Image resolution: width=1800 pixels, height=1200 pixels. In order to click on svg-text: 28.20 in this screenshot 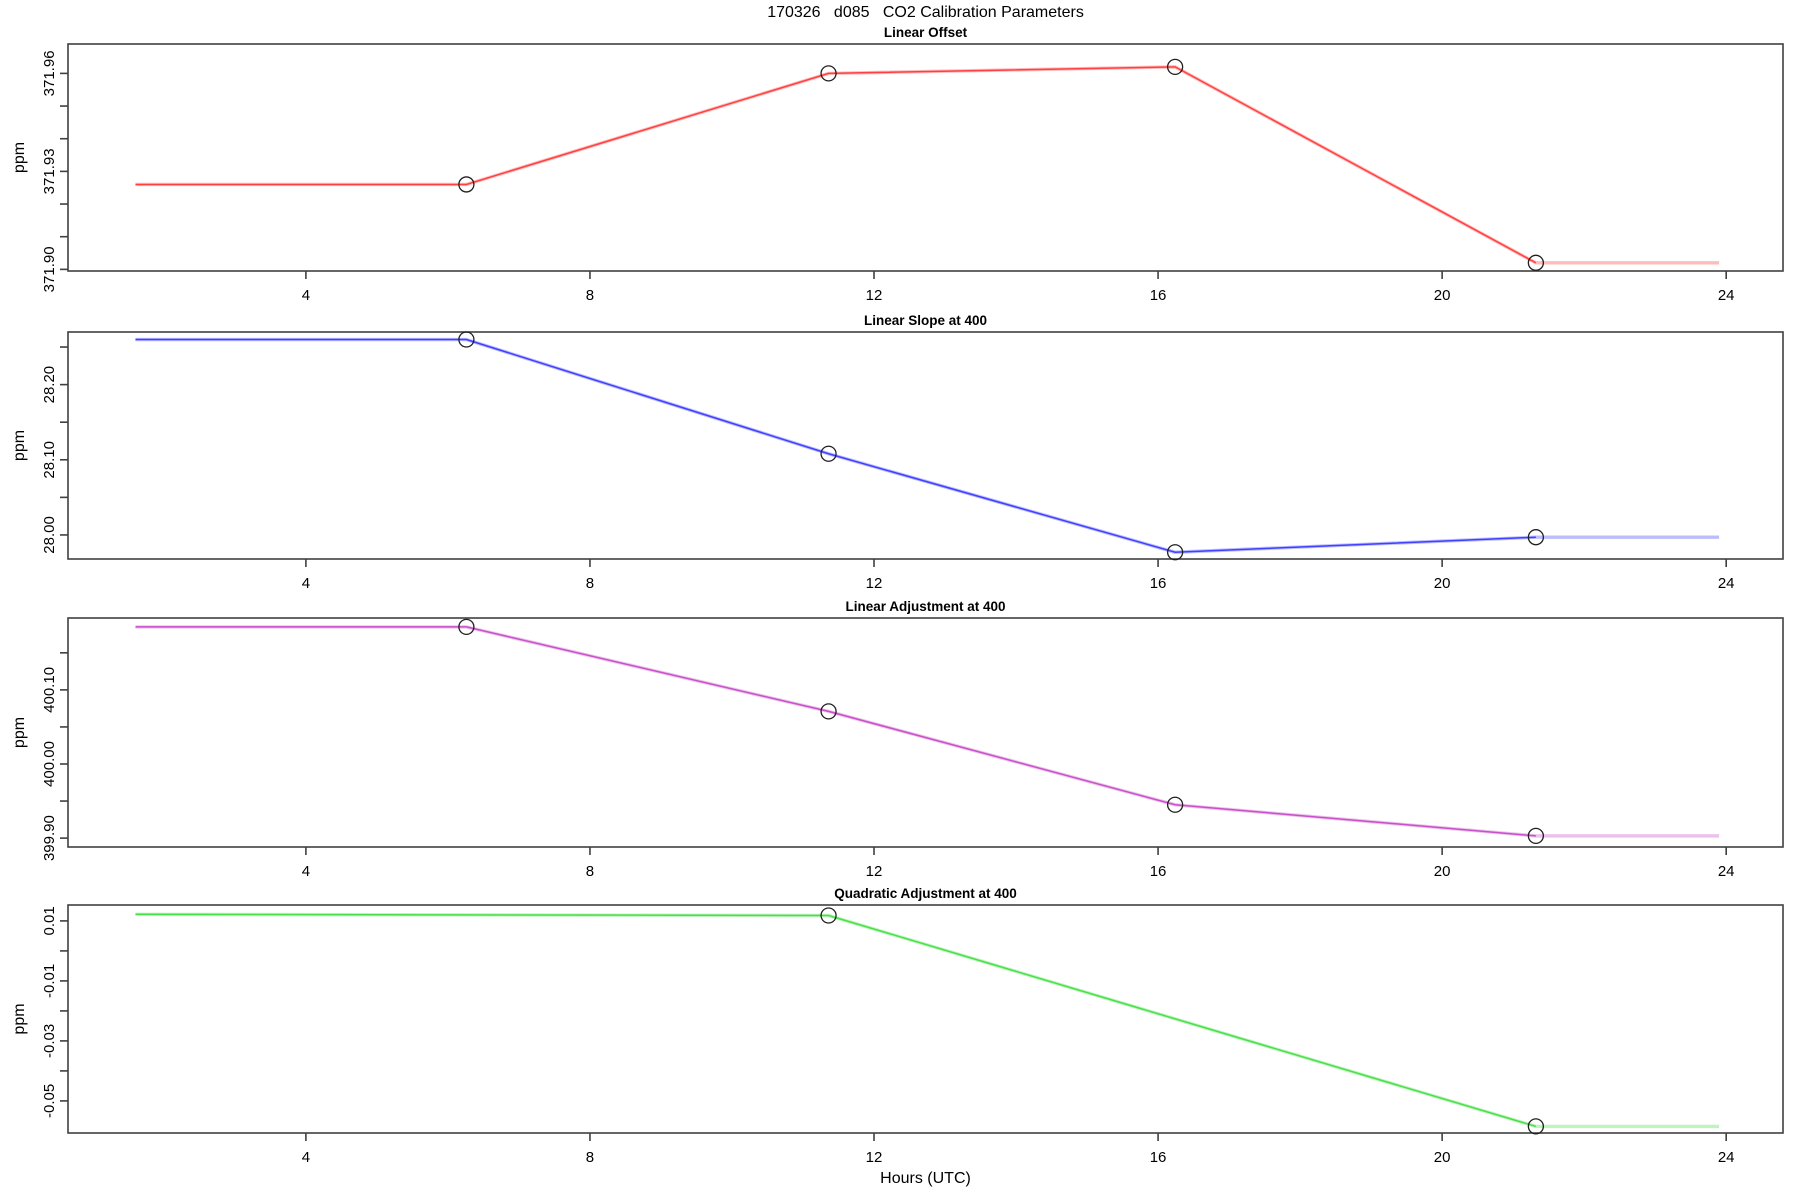, I will do `click(49, 385)`.